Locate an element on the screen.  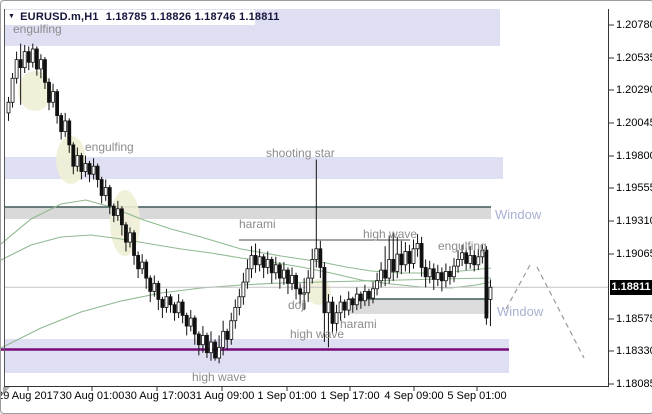
price-tick-label: 1.19800 is located at coordinates (634, 156).